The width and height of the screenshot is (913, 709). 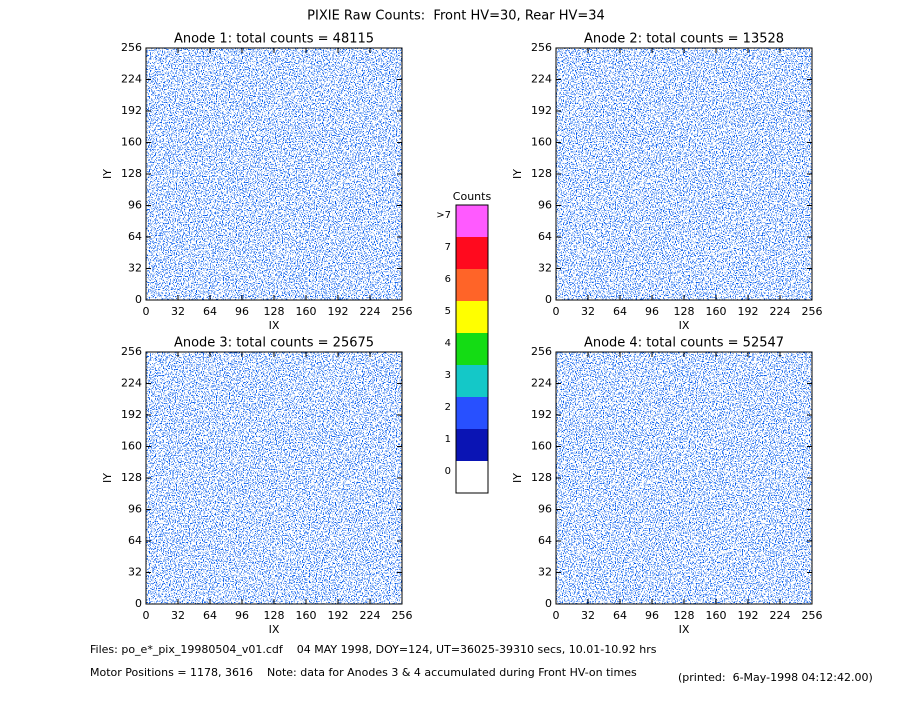 What do you see at coordinates (448, 375) in the screenshot?
I see `colorbar-label: 3` at bounding box center [448, 375].